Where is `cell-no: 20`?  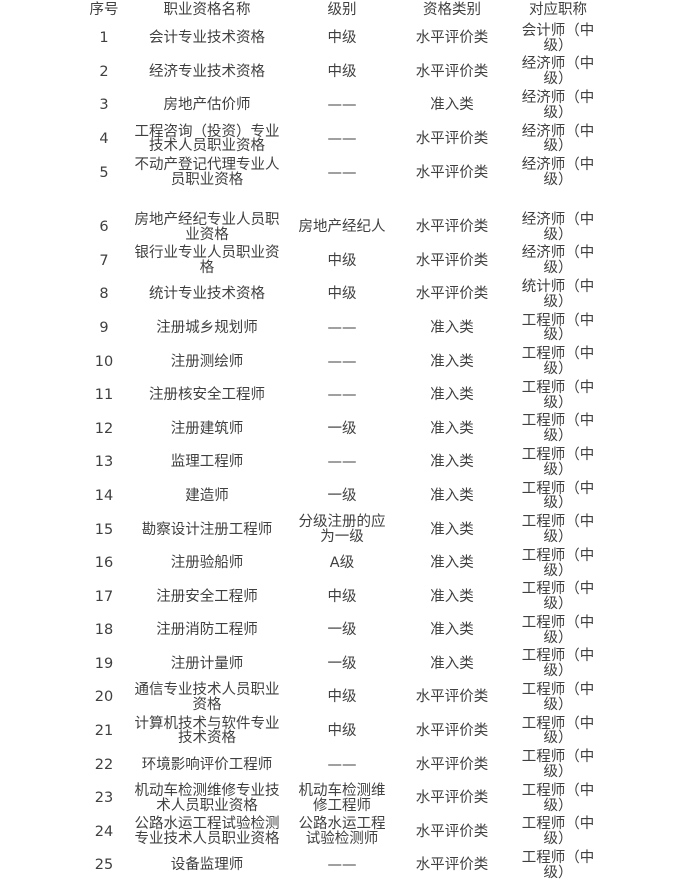 cell-no: 20 is located at coordinates (104, 697).